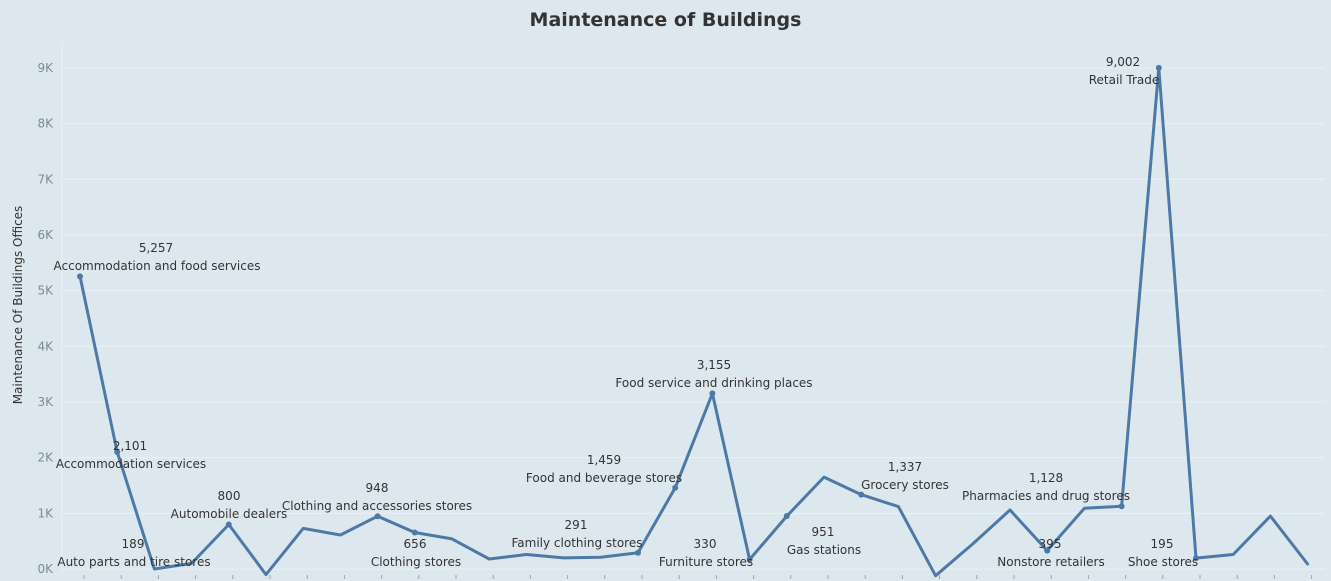  Describe the element at coordinates (1050, 544) in the screenshot. I see `data-label-value: 395` at that location.